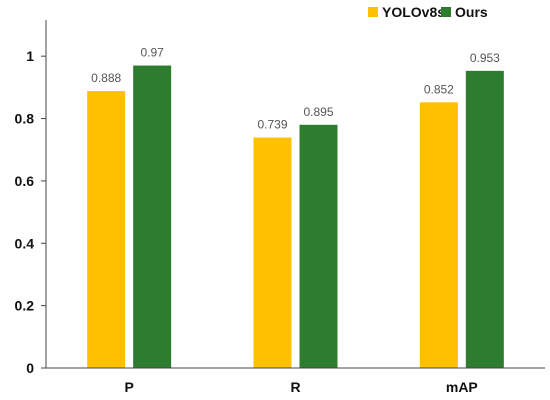  I want to click on y-tick-label: 1, so click(30, 56).